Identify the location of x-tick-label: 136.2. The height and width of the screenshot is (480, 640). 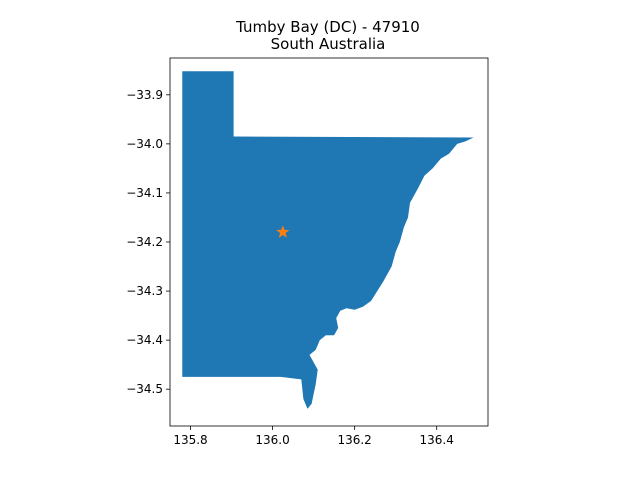
(354, 440).